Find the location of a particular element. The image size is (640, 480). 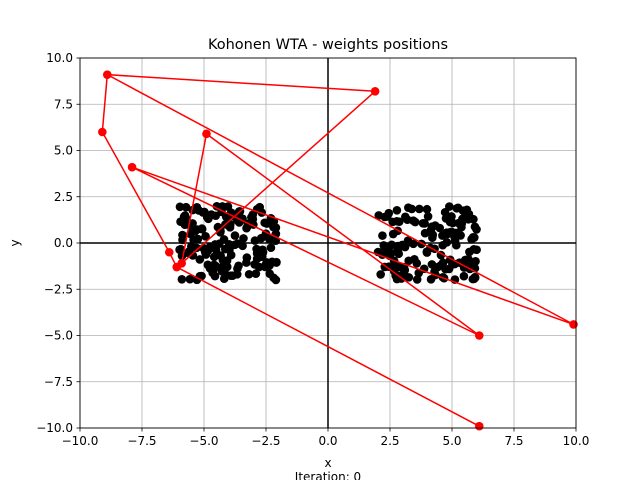

chart-title: Kohonen WTA - weights positions is located at coordinates (328, 45).